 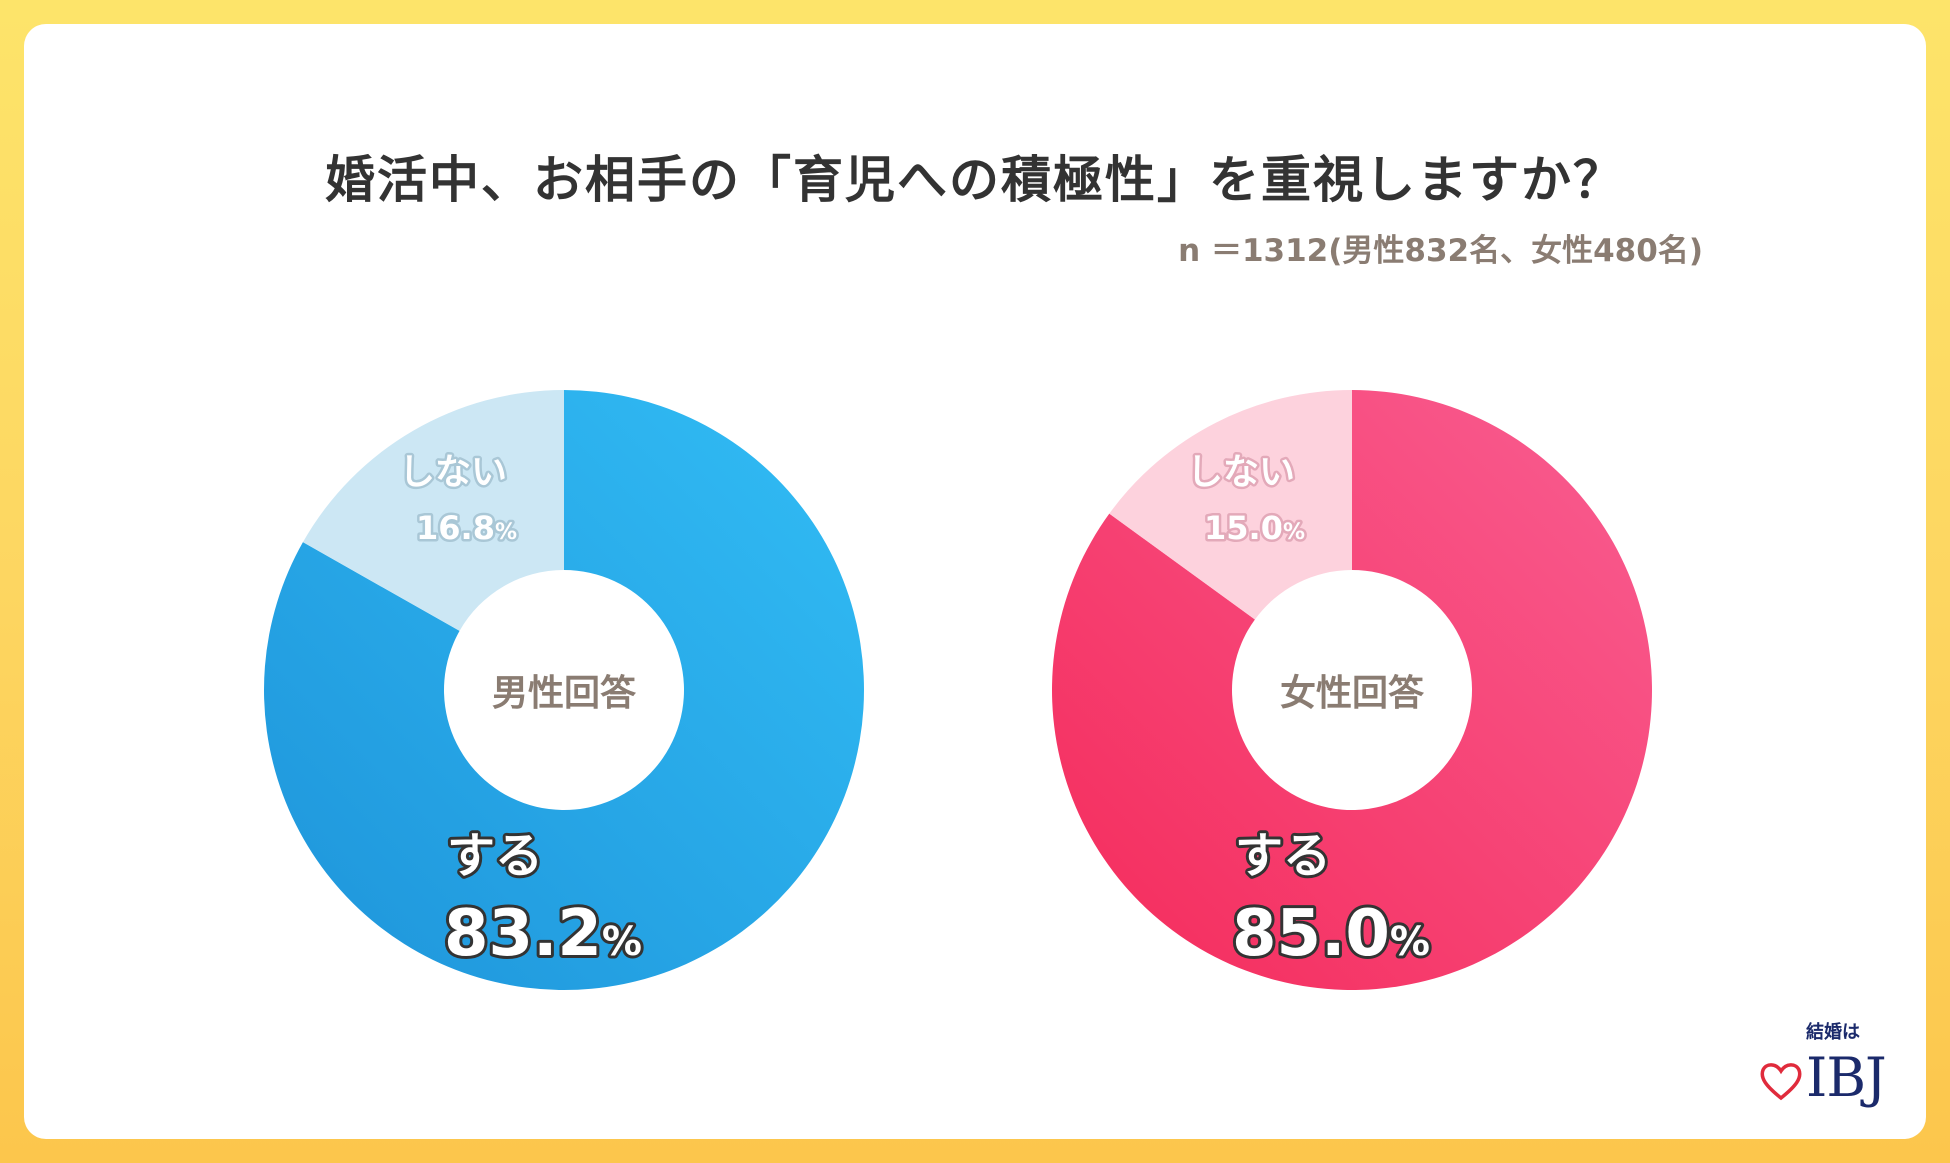 What do you see at coordinates (1833, 1032) in the screenshot?
I see `logo-tagline: 結婚は` at bounding box center [1833, 1032].